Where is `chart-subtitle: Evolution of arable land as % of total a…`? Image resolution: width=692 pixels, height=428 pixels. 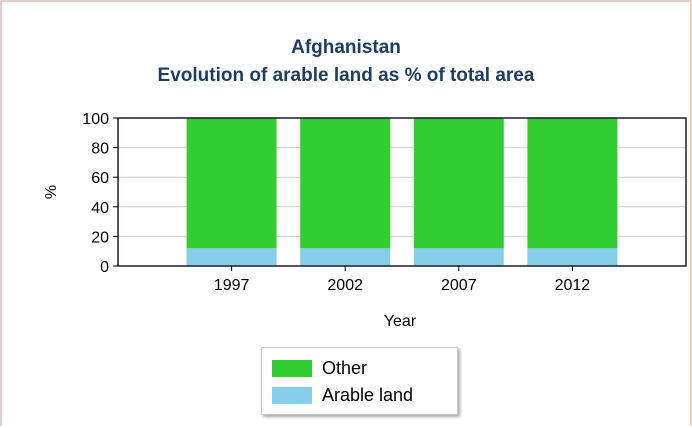 chart-subtitle: Evolution of arable land as % of total a… is located at coordinates (346, 75).